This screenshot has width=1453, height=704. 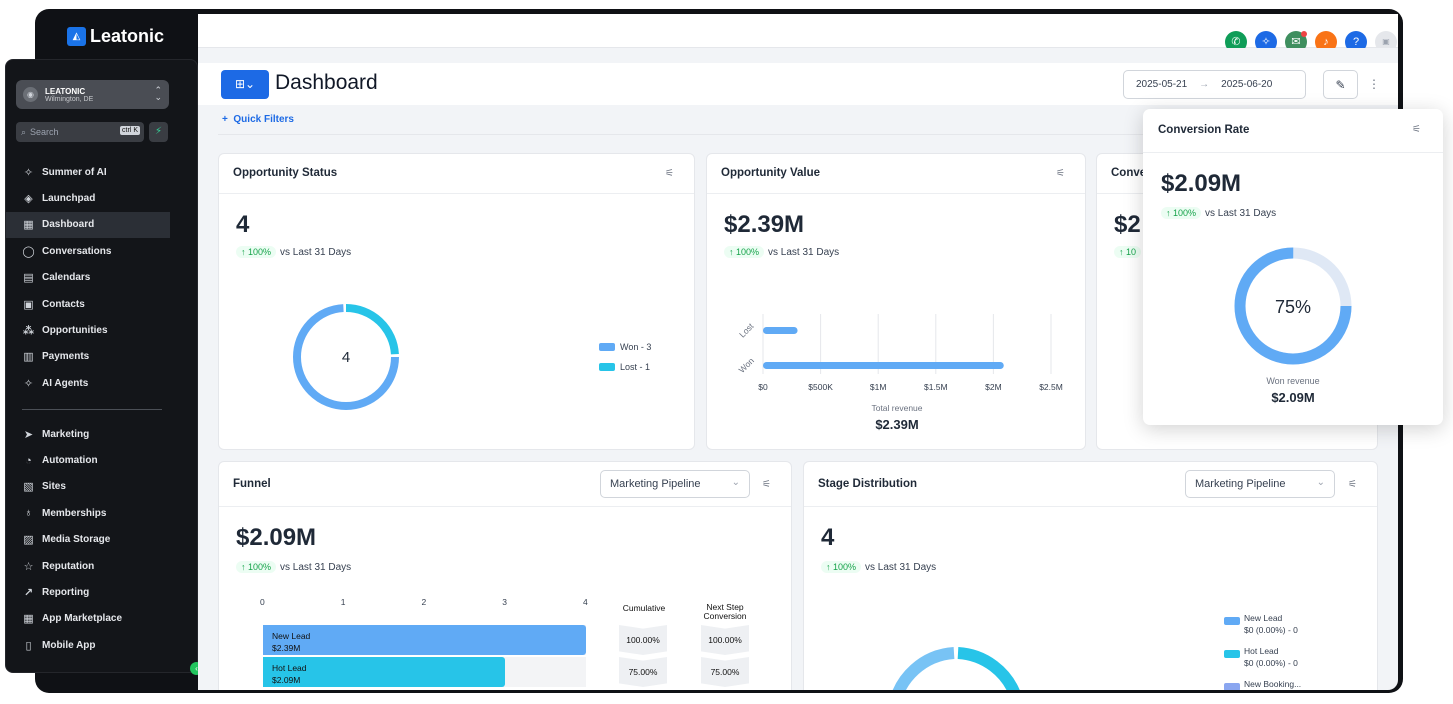 What do you see at coordinates (65, 91) in the screenshot?
I see `account-name: LEATONIC` at bounding box center [65, 91].